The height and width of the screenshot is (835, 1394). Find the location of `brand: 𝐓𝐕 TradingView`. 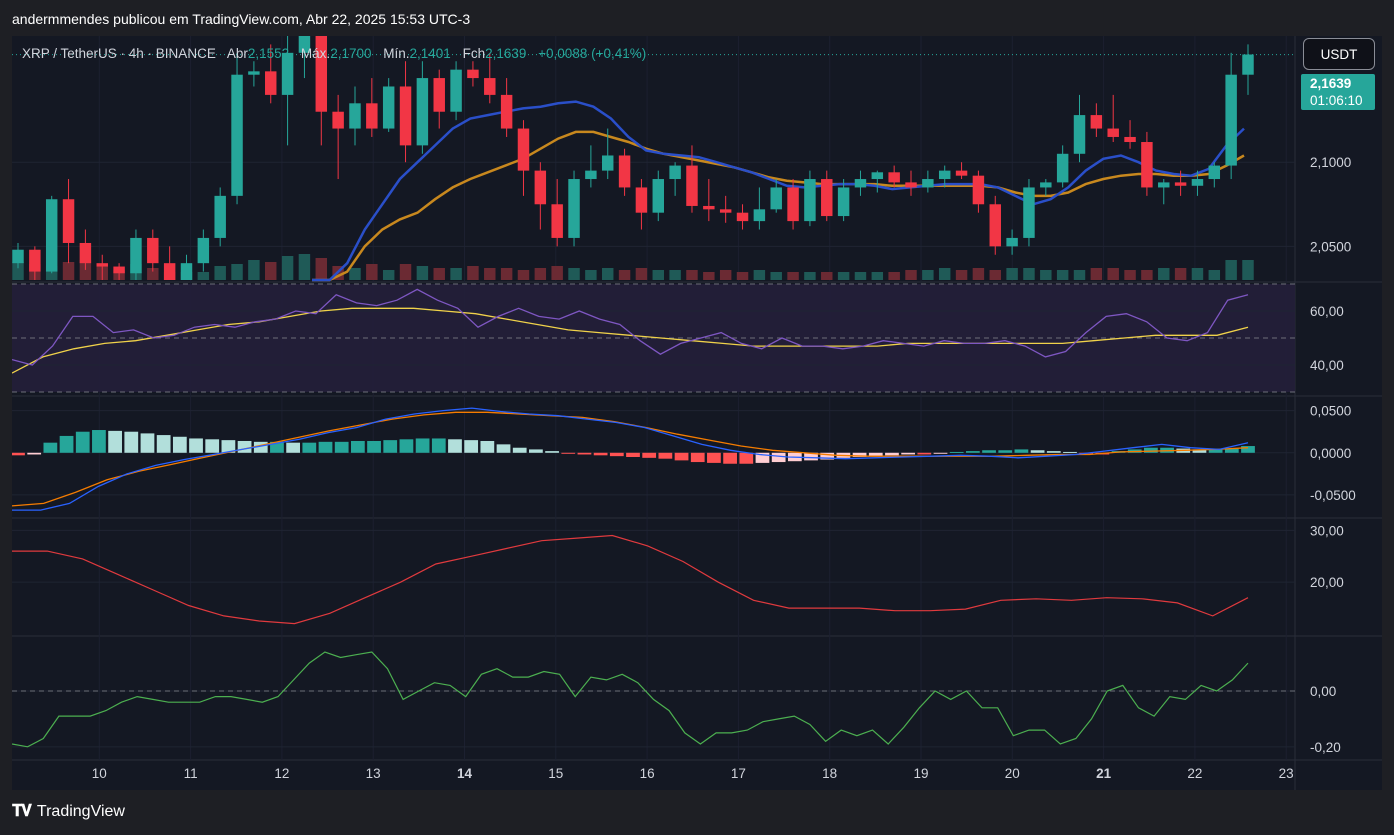

brand: 𝐓𝐕 TradingView is located at coordinates (68, 812).